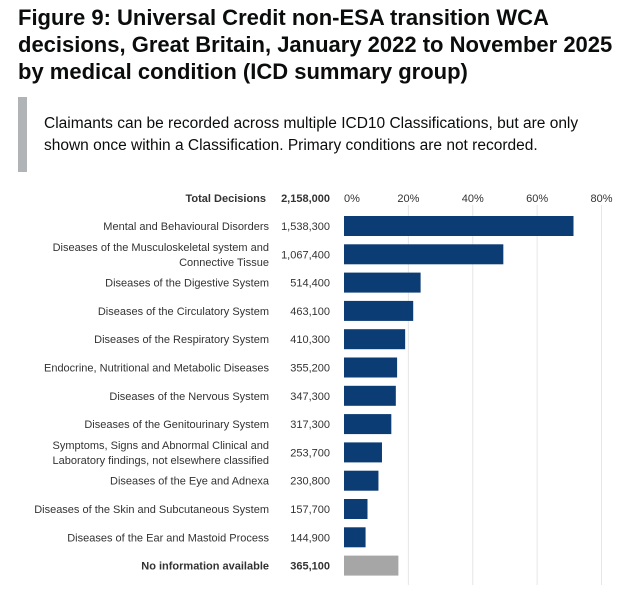 Image resolution: width=634 pixels, height=594 pixels. I want to click on category-label: Diseases of the Ear and Mastoid Process, so click(168, 538).